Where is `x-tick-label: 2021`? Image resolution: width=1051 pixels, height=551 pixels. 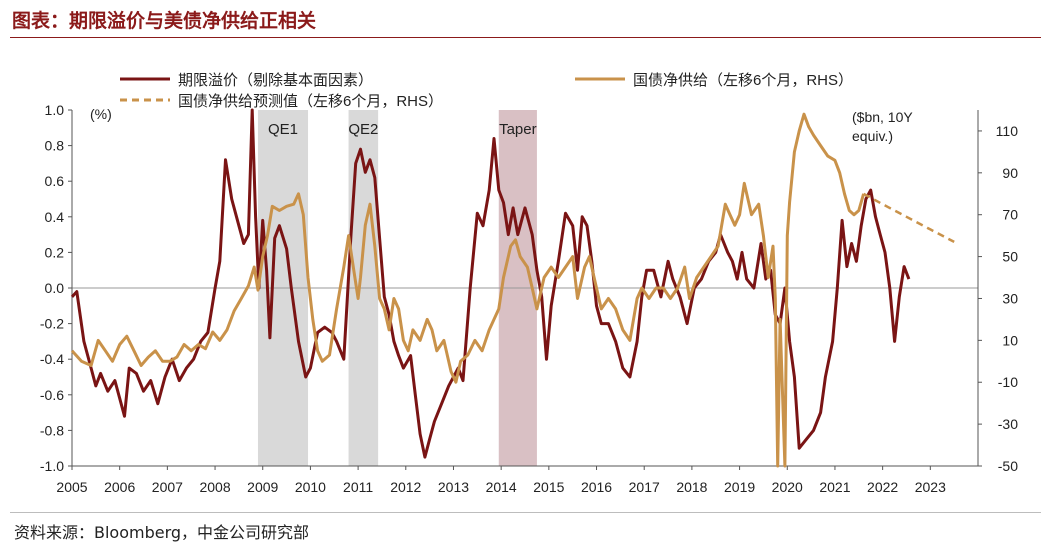 x-tick-label: 2021 is located at coordinates (834, 487).